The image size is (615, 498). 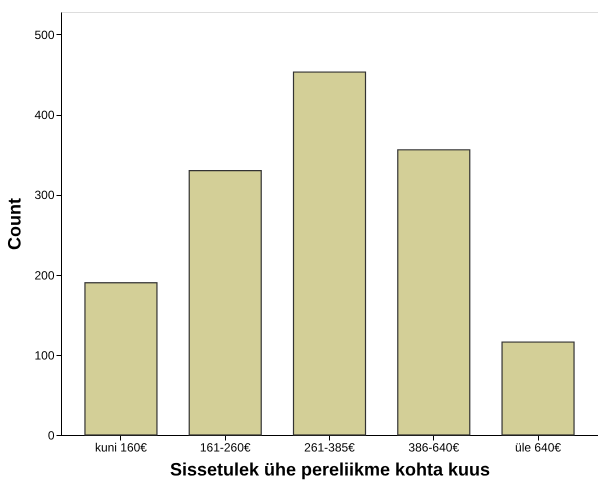 I want to click on y-tick-label: 0, so click(x=51, y=435).